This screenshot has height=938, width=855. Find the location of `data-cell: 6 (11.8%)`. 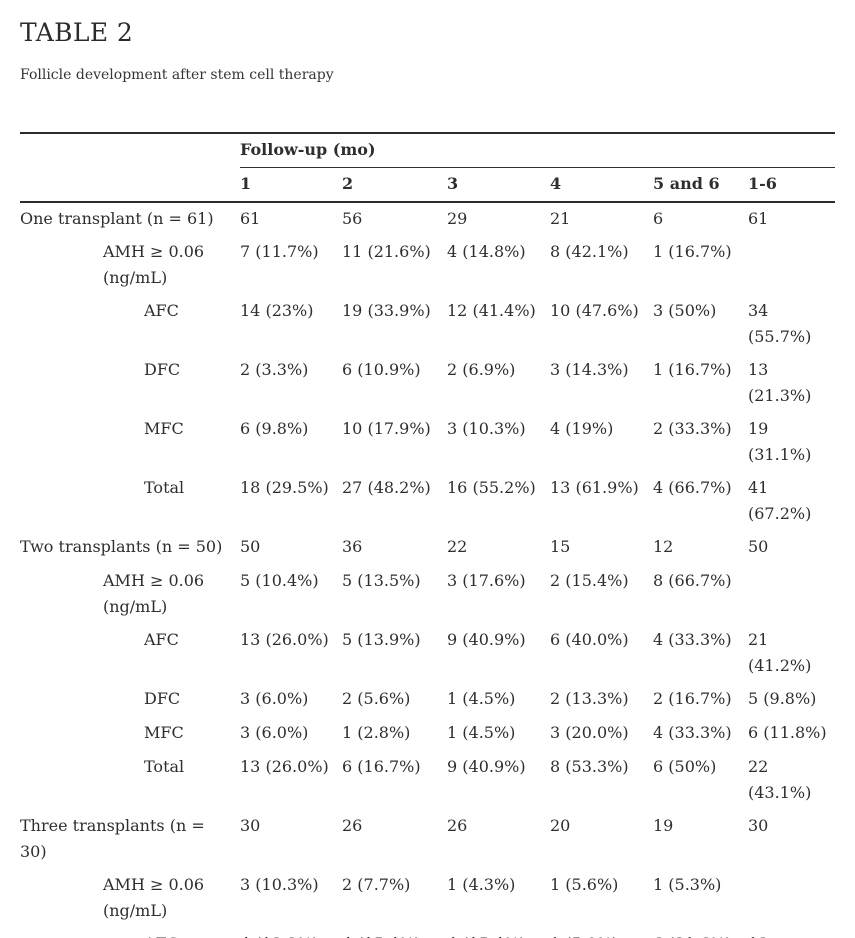

data-cell: 6 (11.8%) is located at coordinates (787, 732).